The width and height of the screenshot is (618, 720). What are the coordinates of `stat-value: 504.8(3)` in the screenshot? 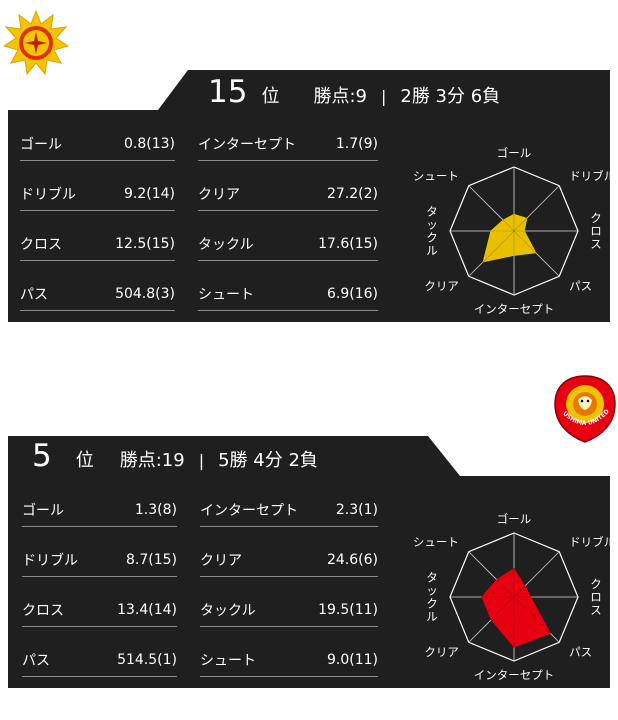 It's located at (145, 294).